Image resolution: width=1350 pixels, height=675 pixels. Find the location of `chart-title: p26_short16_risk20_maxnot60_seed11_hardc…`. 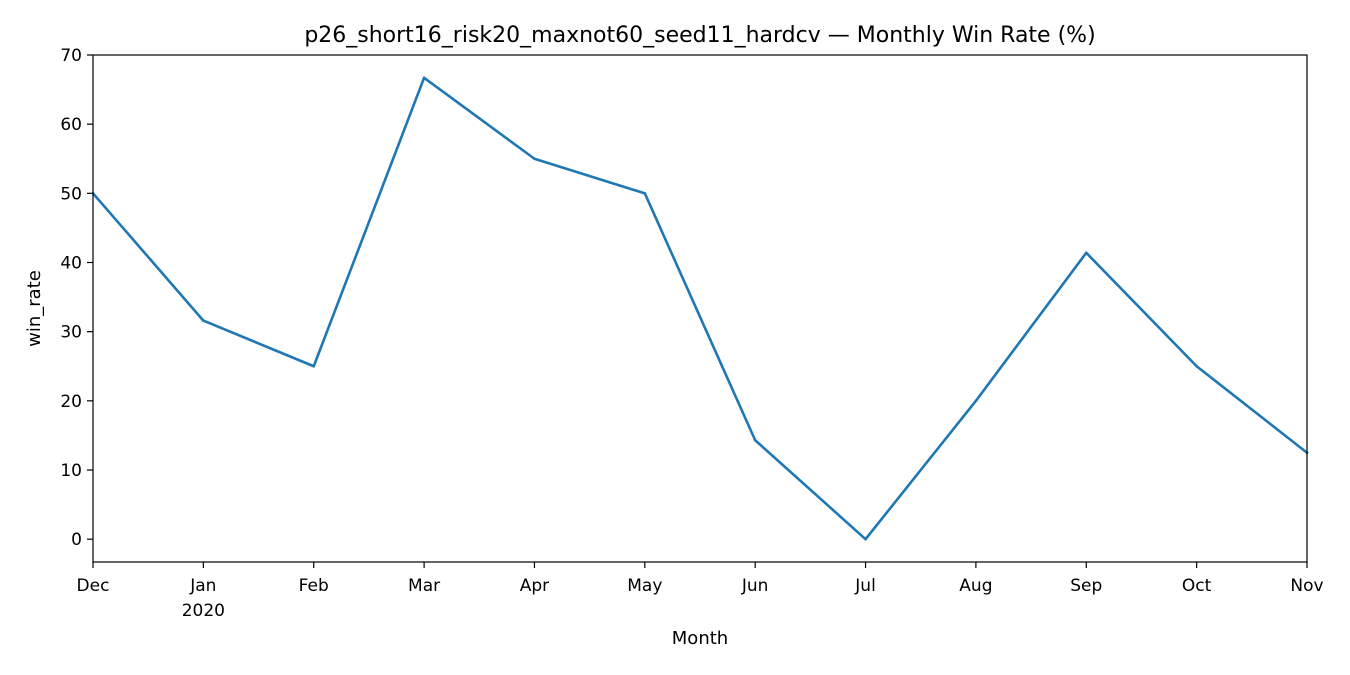

chart-title: p26_short16_risk20_maxnot60_seed11_hardc… is located at coordinates (699, 35).